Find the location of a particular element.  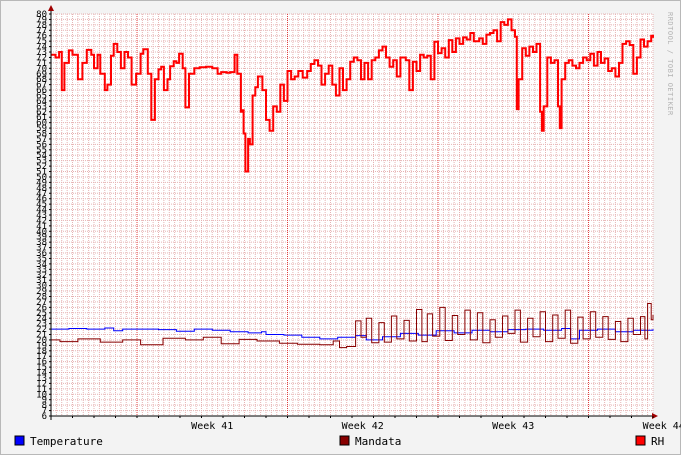

y-tick-label: 54 is located at coordinates (41, 156).